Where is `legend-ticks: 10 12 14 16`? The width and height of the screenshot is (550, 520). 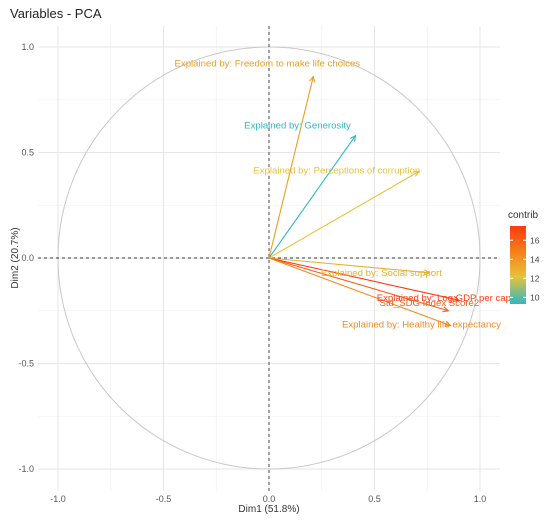 legend-ticks: 10 12 14 16 is located at coordinates (525, 268).